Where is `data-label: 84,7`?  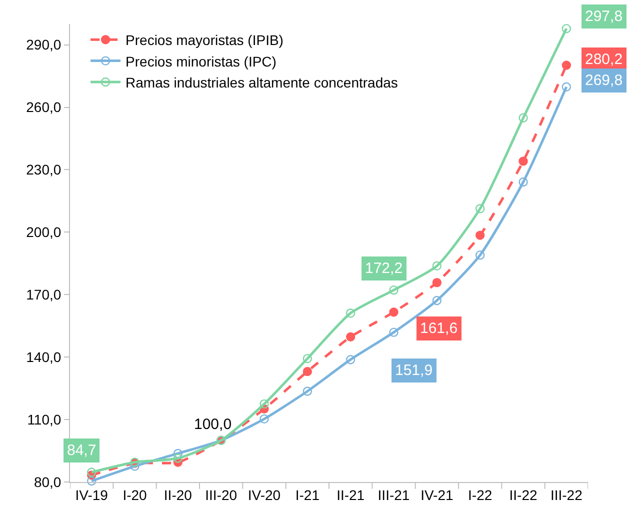 data-label: 84,7 is located at coordinates (81, 450).